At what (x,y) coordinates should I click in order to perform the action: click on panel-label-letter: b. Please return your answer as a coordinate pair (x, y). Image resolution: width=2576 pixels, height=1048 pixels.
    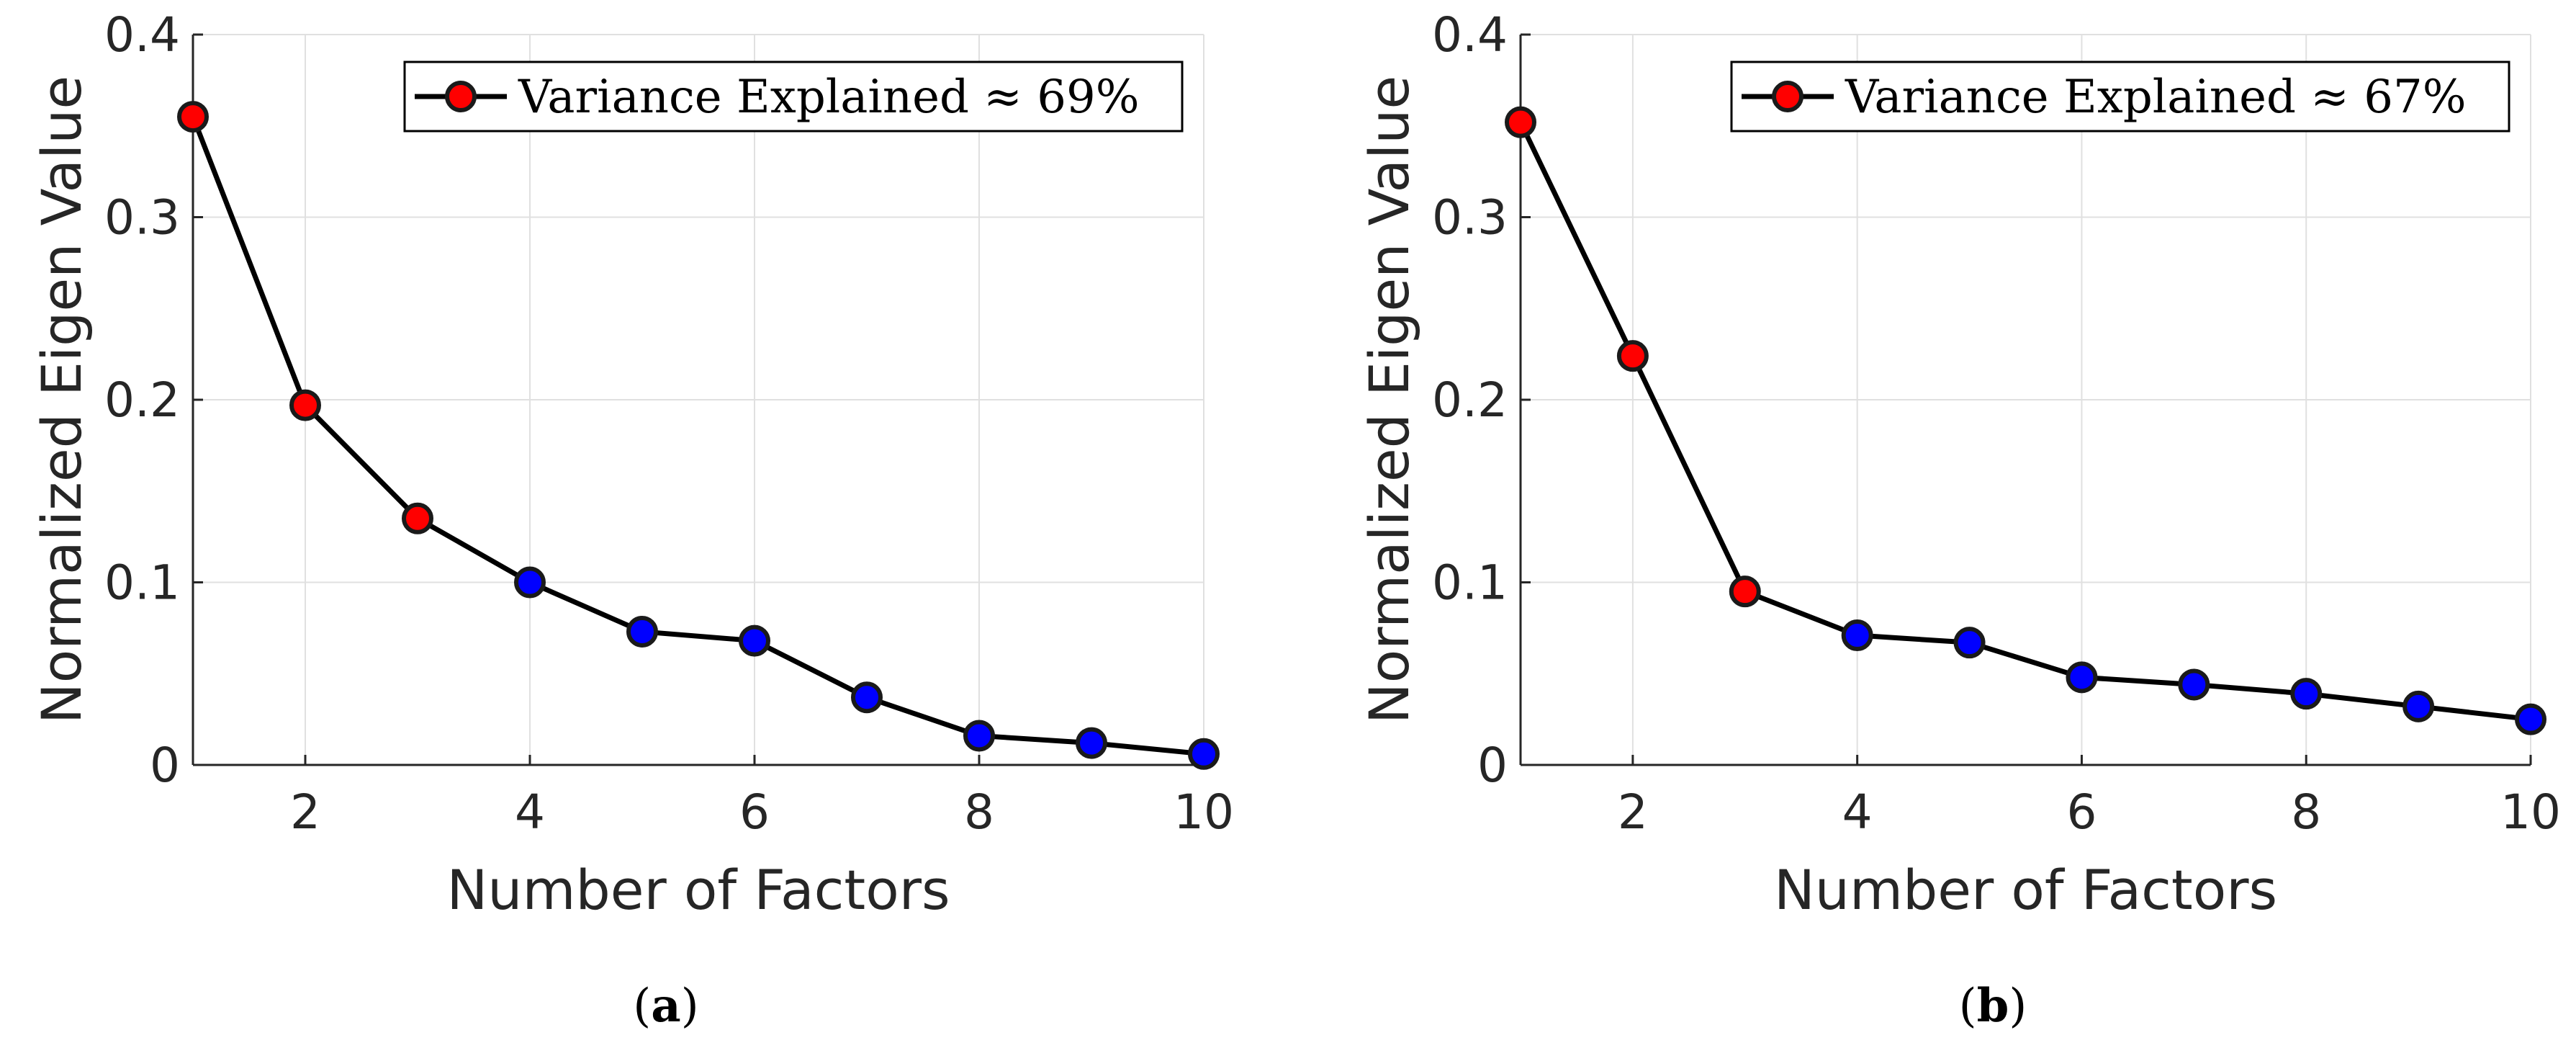
    Looking at the image, I should click on (1993, 1006).